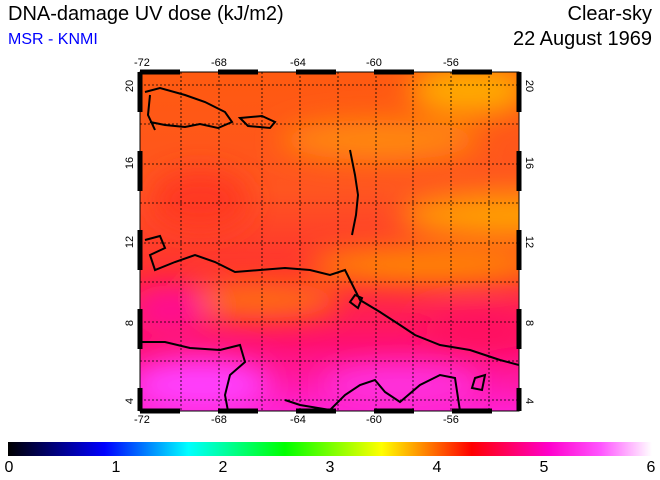 The width and height of the screenshot is (660, 480). I want to click on lat-tick-right: 20, so click(529, 86).